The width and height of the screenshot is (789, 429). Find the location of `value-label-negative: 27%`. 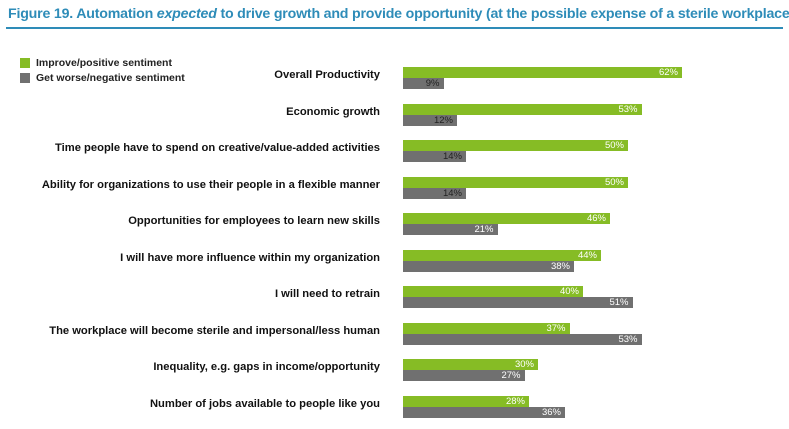

value-label-negative: 27% is located at coordinates (511, 375).